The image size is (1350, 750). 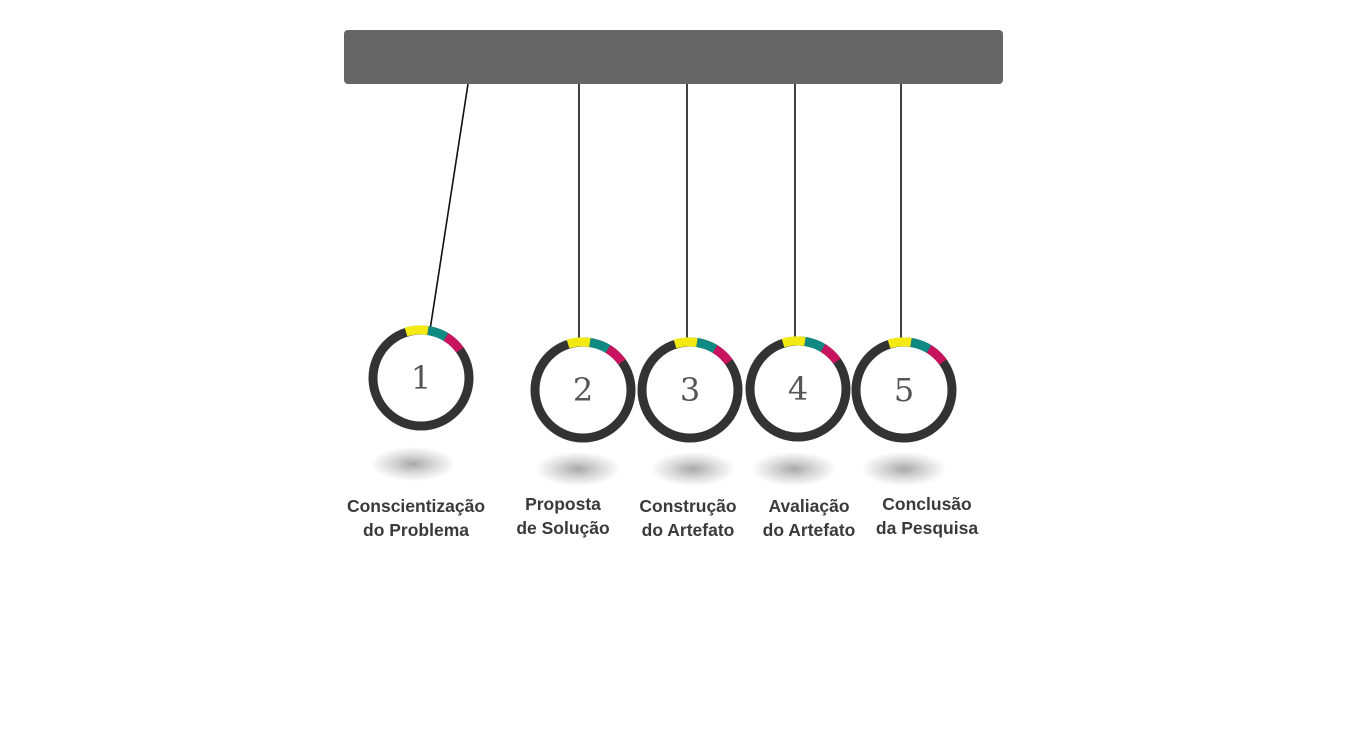 I want to click on step-ball-4: 4, so click(x=798, y=389).